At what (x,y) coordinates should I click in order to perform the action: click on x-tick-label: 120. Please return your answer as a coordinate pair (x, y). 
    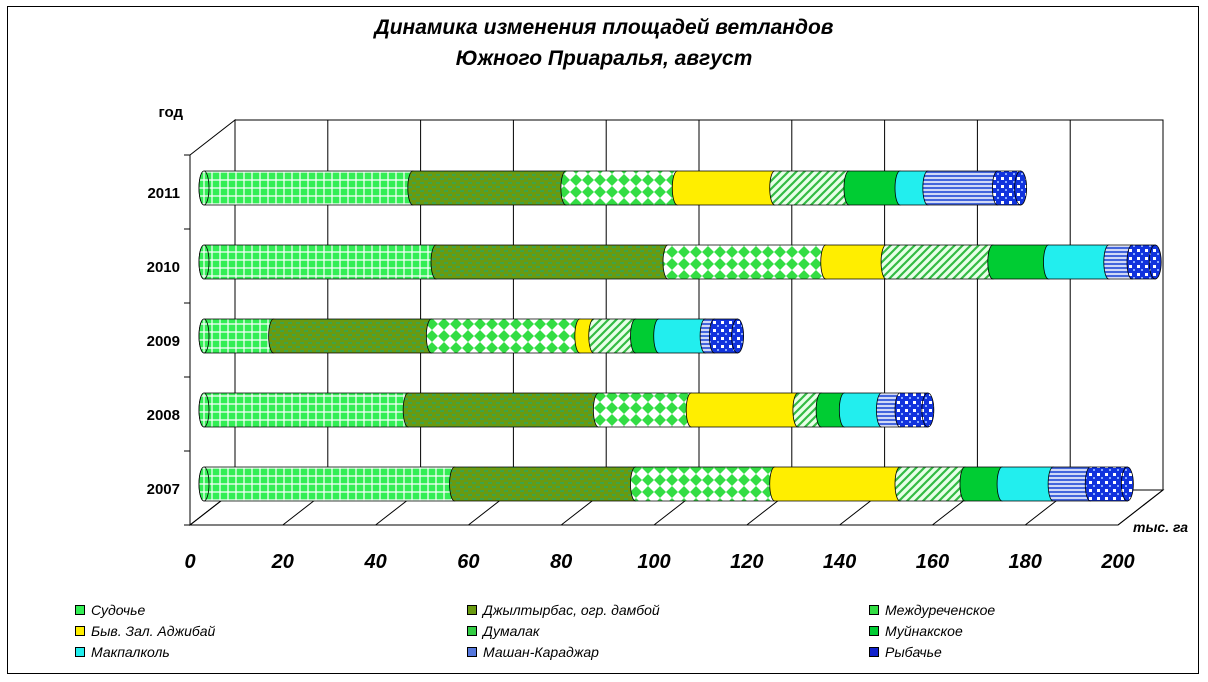
    Looking at the image, I should click on (746, 562).